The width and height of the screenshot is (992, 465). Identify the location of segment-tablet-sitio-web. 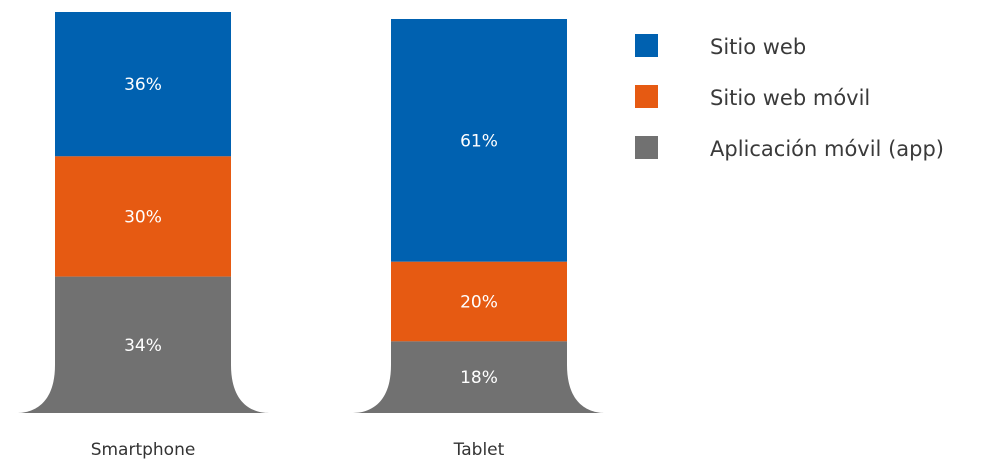
(479, 140).